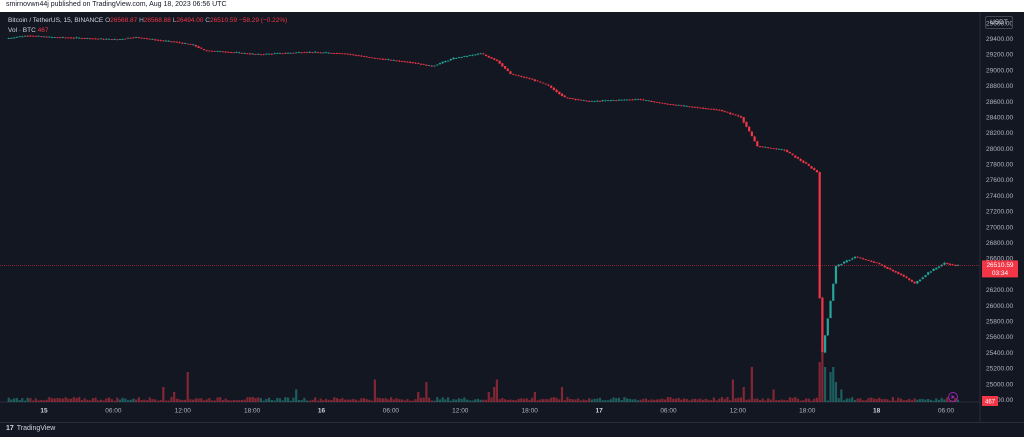 The width and height of the screenshot is (1024, 437). I want to click on price-tick-label: 26000.00, so click(999, 306).